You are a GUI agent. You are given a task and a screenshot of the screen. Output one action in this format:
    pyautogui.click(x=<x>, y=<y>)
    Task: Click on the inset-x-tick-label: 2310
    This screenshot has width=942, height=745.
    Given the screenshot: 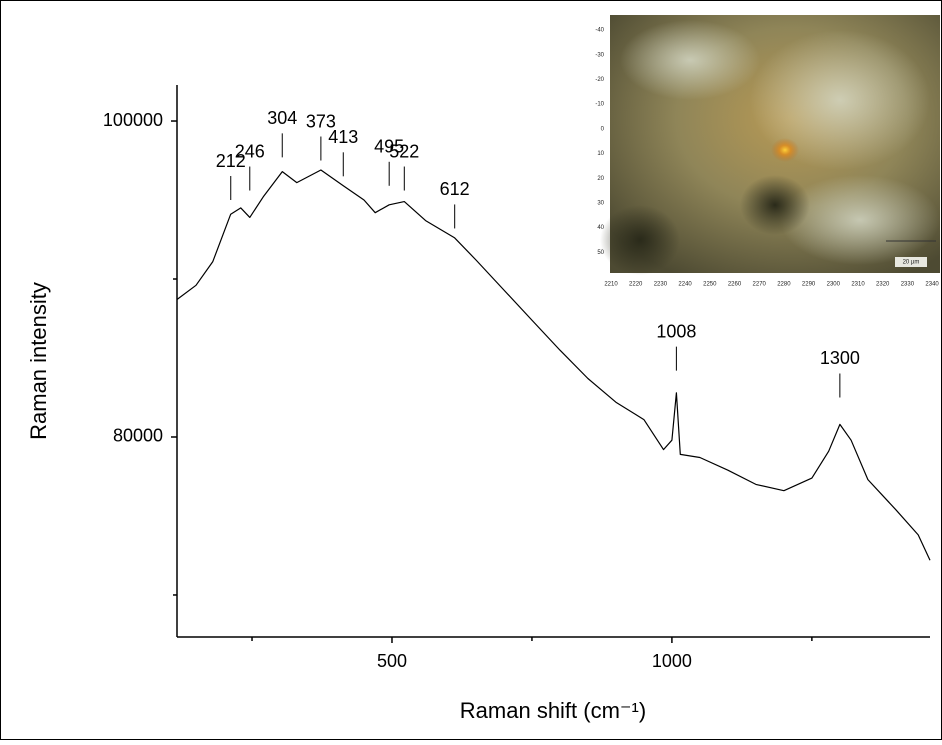 What is the action you would take?
    pyautogui.click(x=858, y=285)
    